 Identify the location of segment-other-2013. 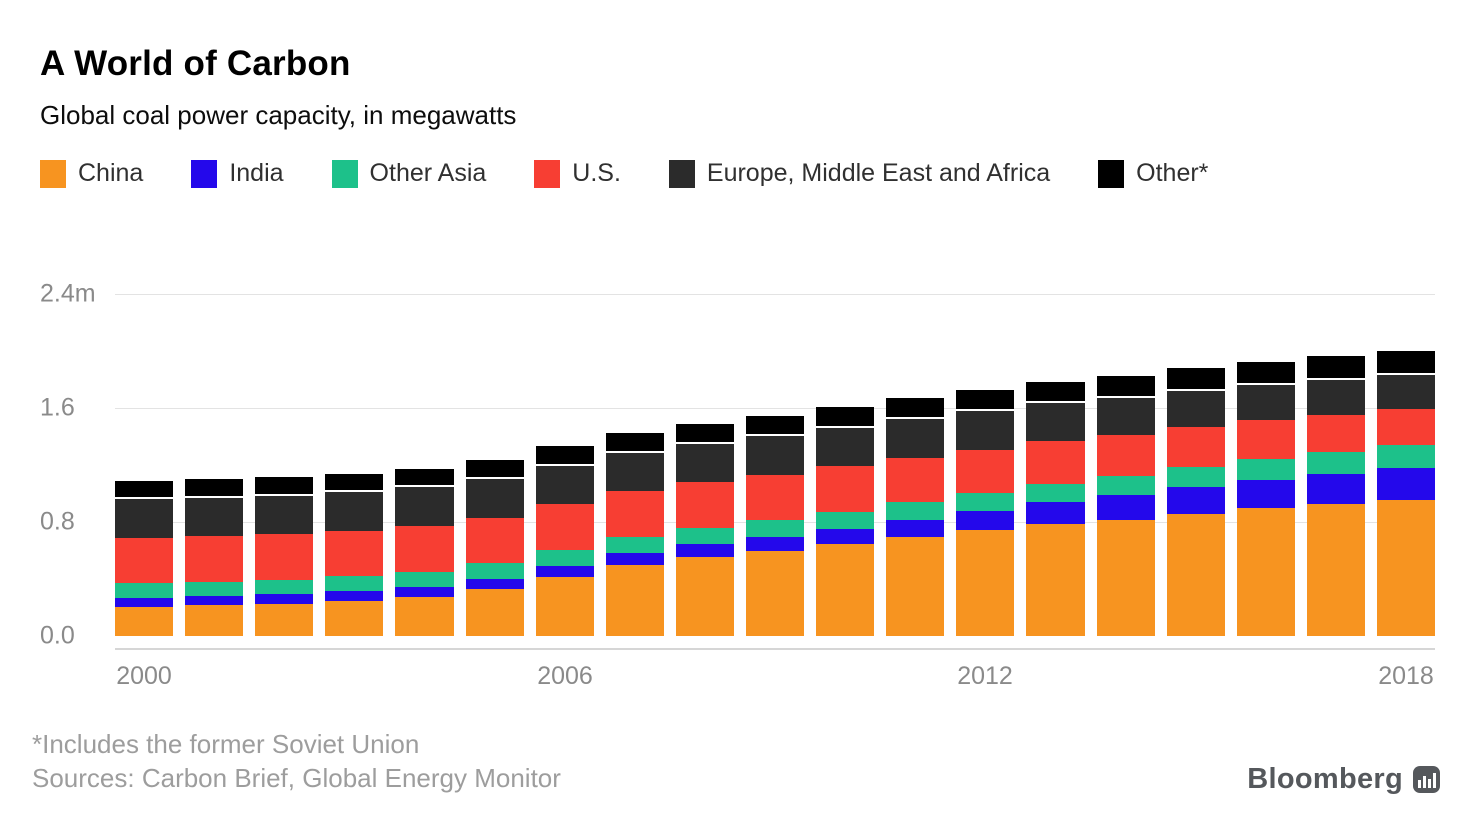
(1055, 392).